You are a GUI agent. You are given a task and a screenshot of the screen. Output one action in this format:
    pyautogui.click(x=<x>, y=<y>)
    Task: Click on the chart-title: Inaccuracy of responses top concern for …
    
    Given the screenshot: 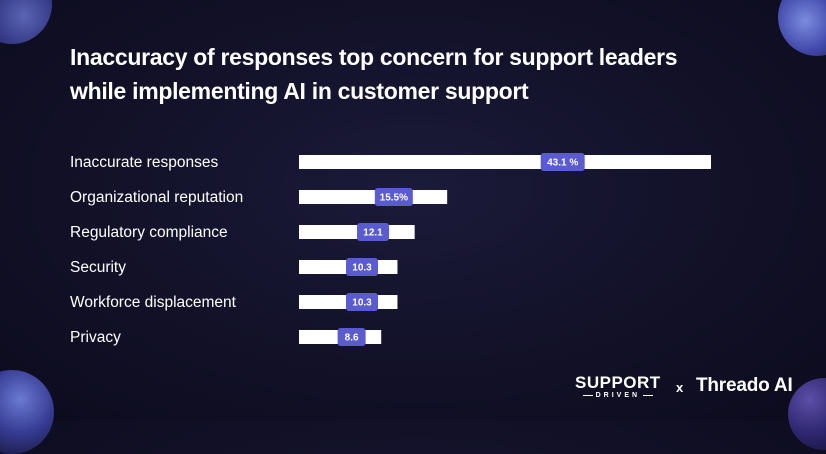 What is the action you would take?
    pyautogui.click(x=420, y=74)
    